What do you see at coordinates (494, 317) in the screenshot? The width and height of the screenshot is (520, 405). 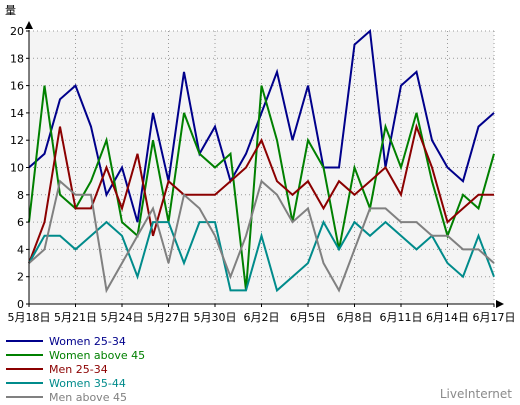 I see `x-tick-label-10: 6月17日` at bounding box center [494, 317].